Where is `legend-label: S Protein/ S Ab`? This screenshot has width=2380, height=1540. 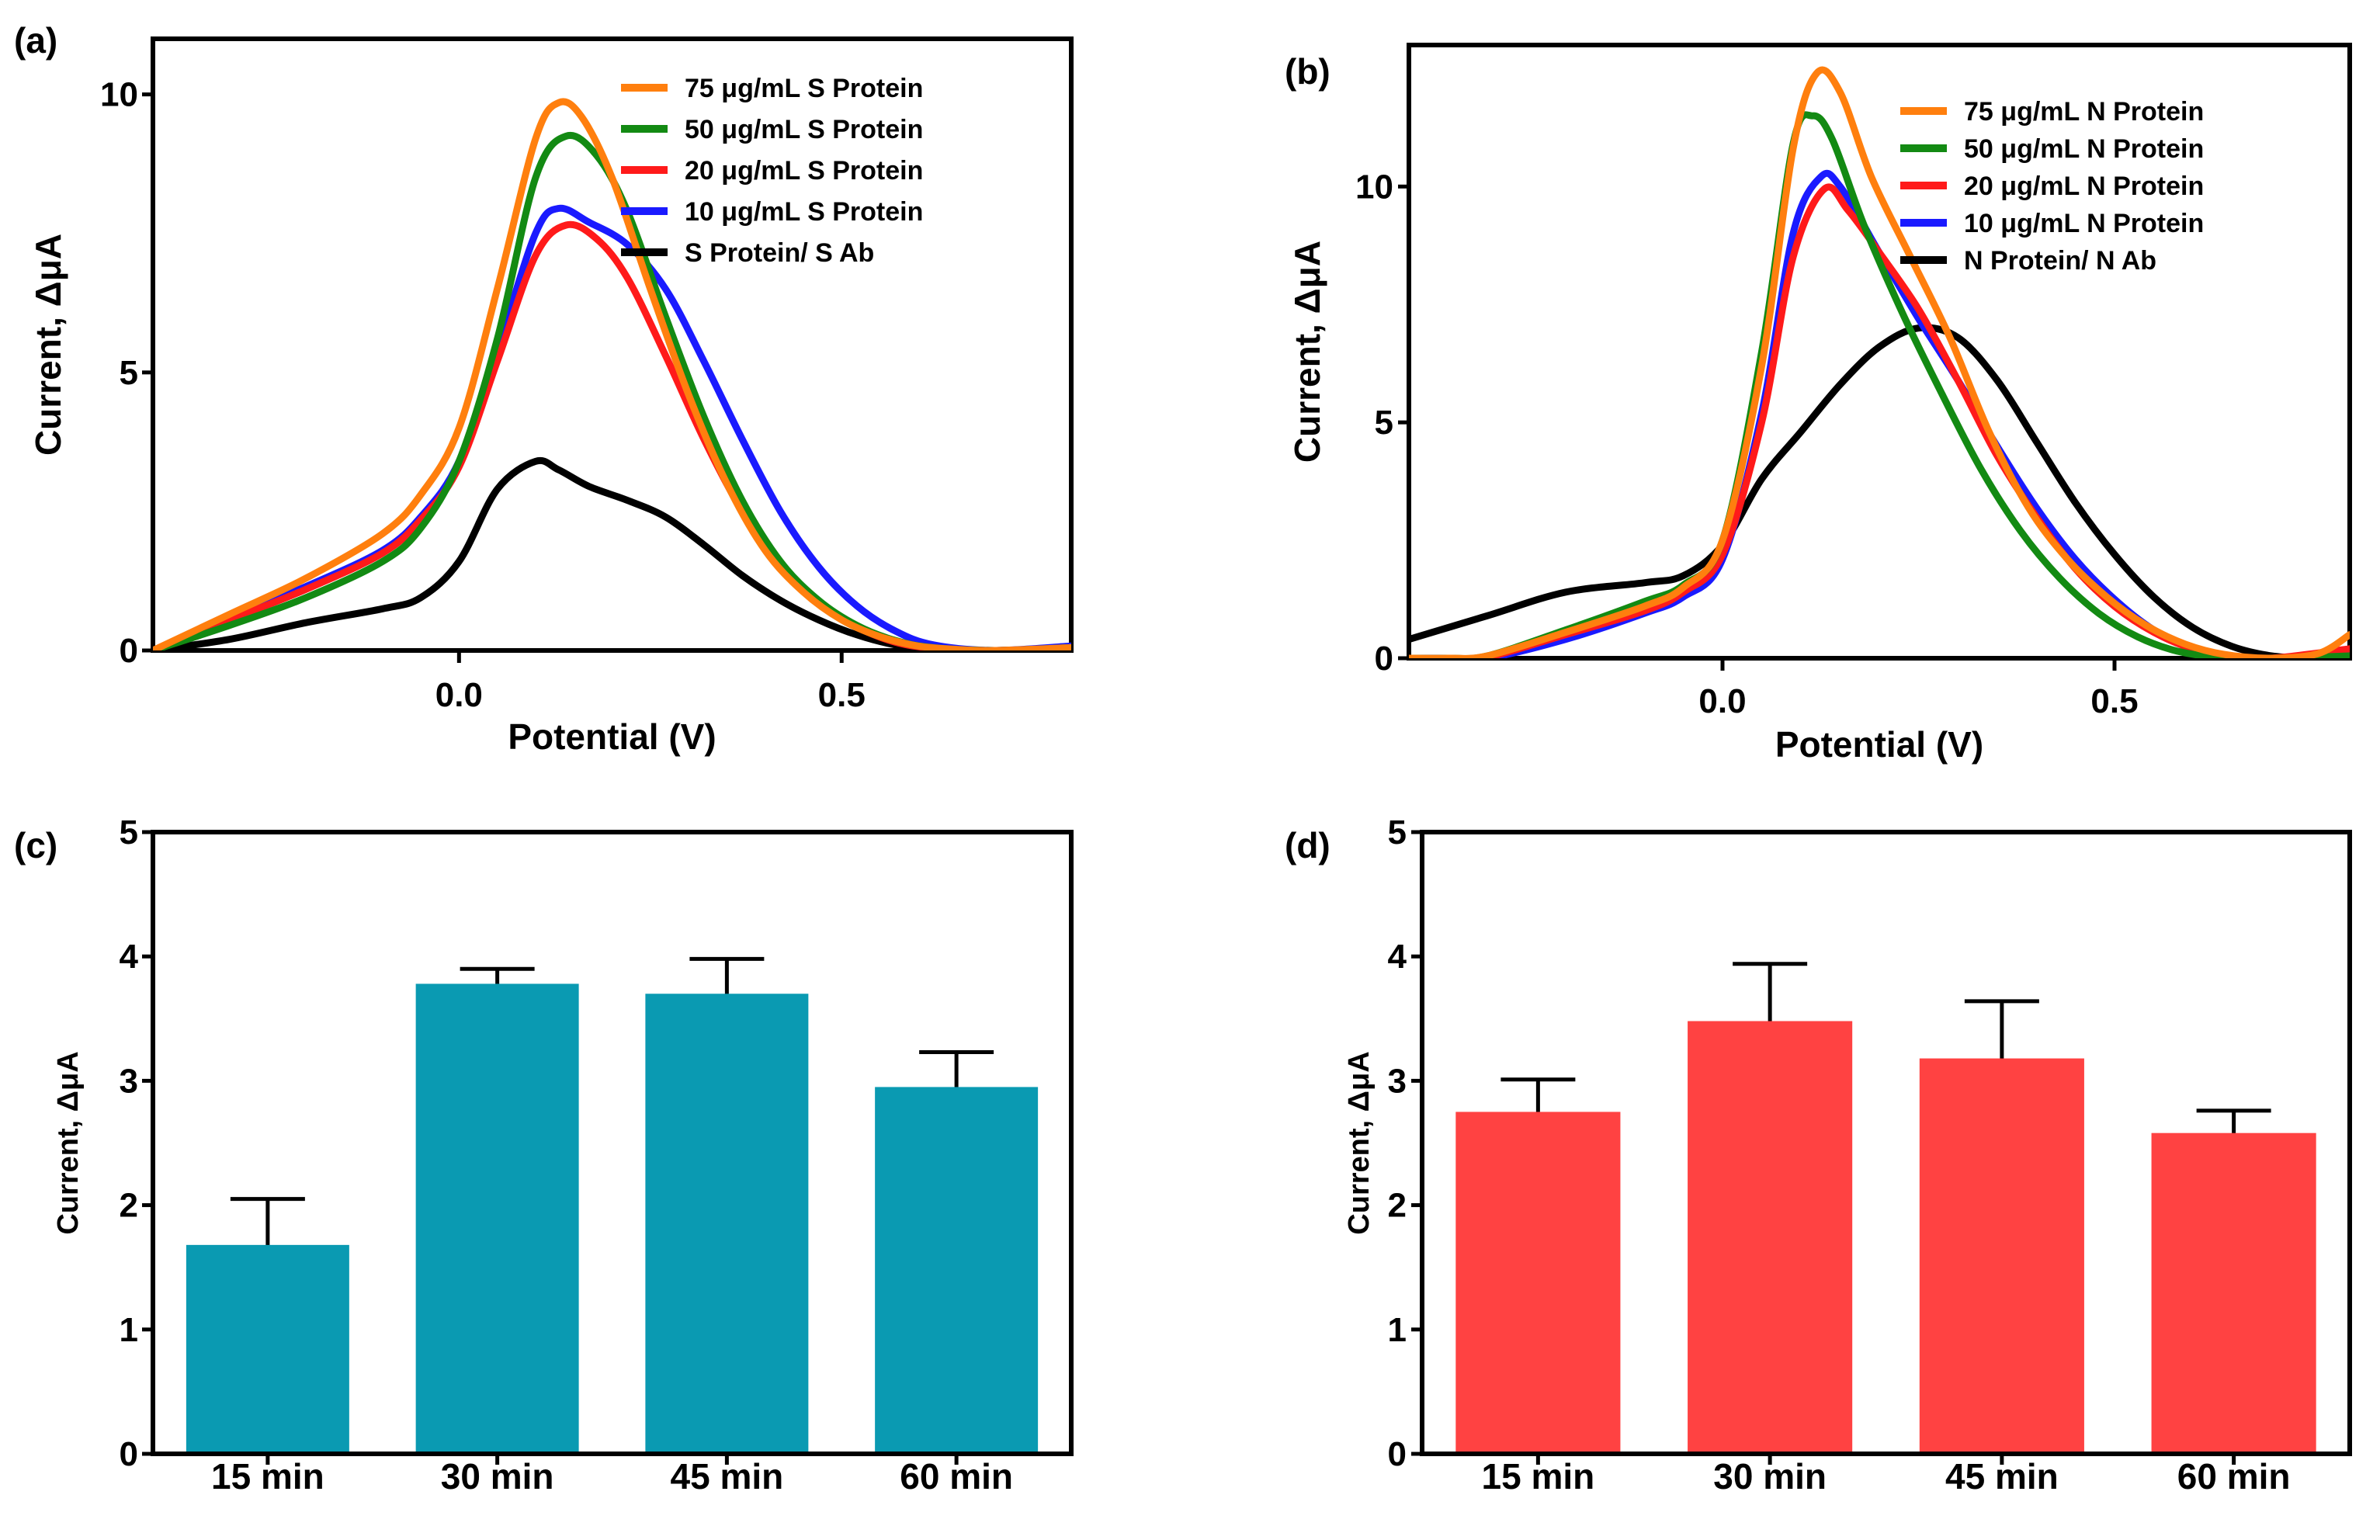 legend-label: S Protein/ S Ab is located at coordinates (779, 253).